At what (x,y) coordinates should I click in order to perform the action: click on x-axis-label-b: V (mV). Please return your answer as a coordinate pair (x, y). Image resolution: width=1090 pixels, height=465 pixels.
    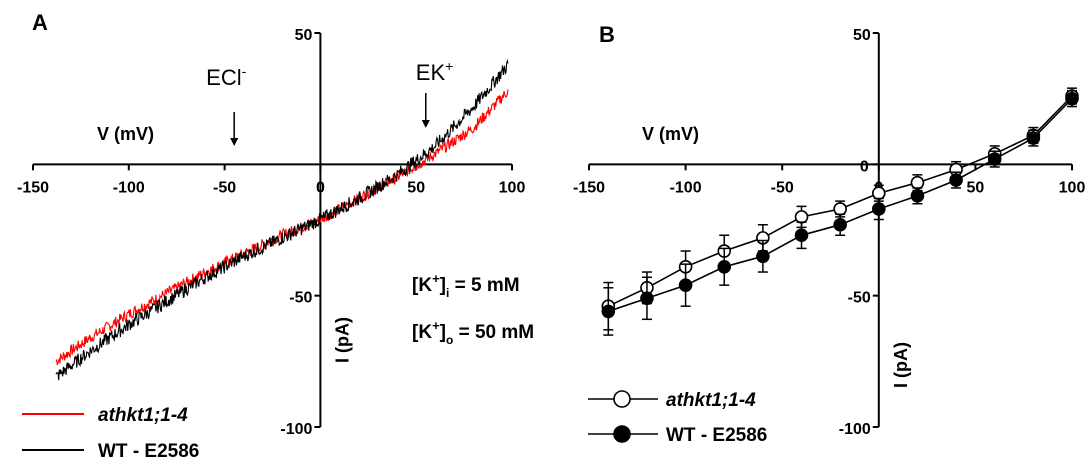
    Looking at the image, I should click on (670, 134).